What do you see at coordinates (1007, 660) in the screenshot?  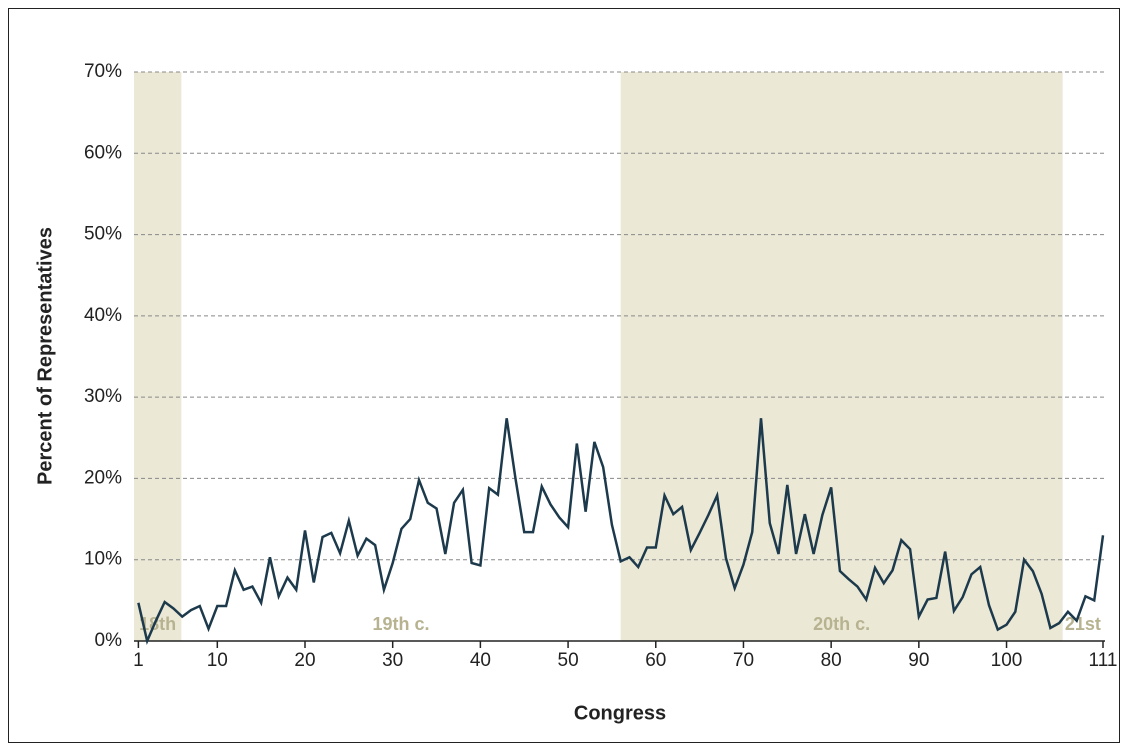 I see `x-tick-label: 100` at bounding box center [1007, 660].